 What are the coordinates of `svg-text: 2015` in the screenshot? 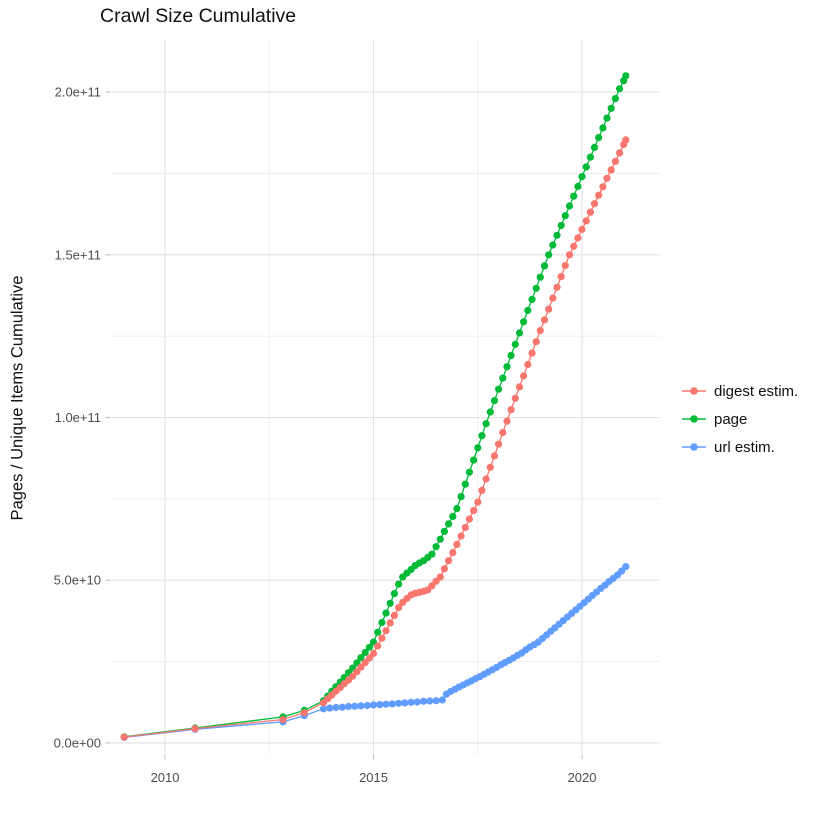 It's located at (373, 777).